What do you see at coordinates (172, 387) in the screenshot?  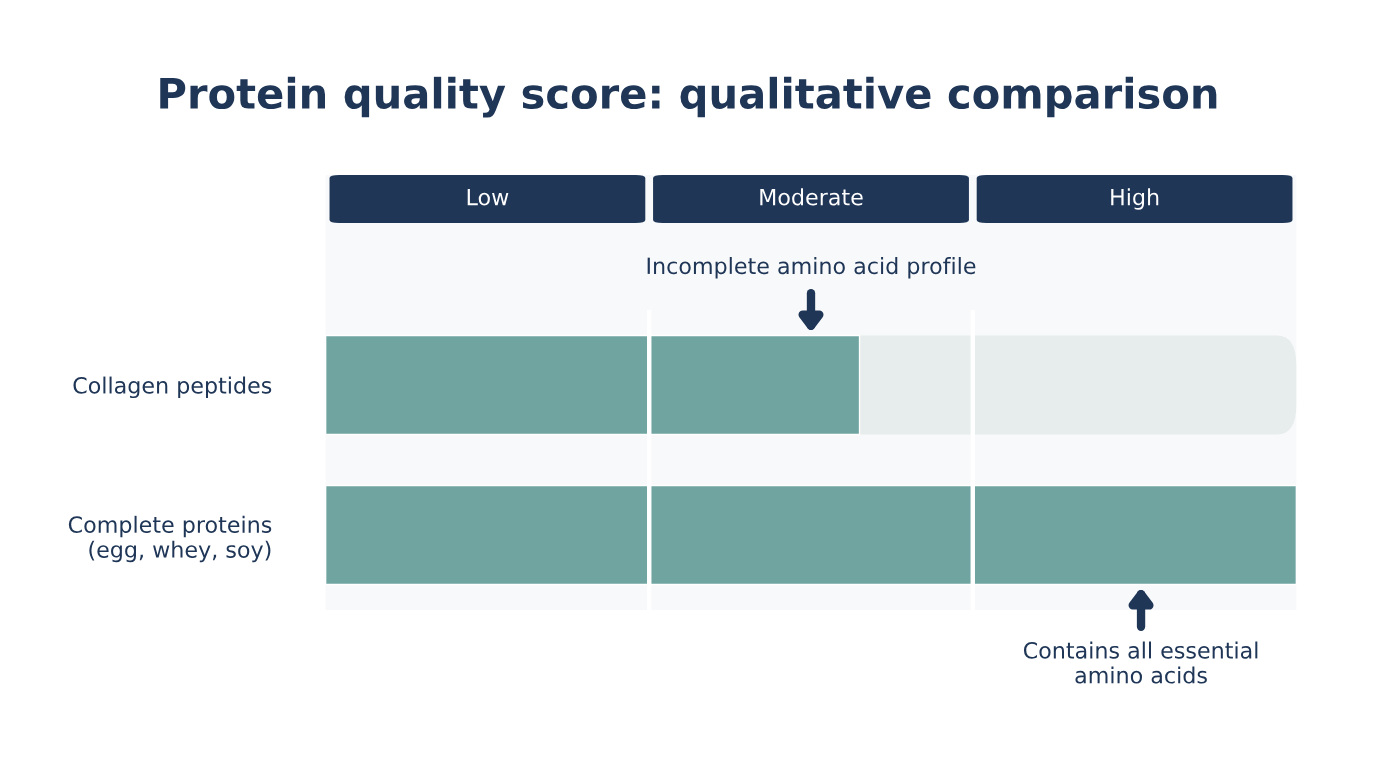 I see `y-tick-label: Collagen peptides` at bounding box center [172, 387].